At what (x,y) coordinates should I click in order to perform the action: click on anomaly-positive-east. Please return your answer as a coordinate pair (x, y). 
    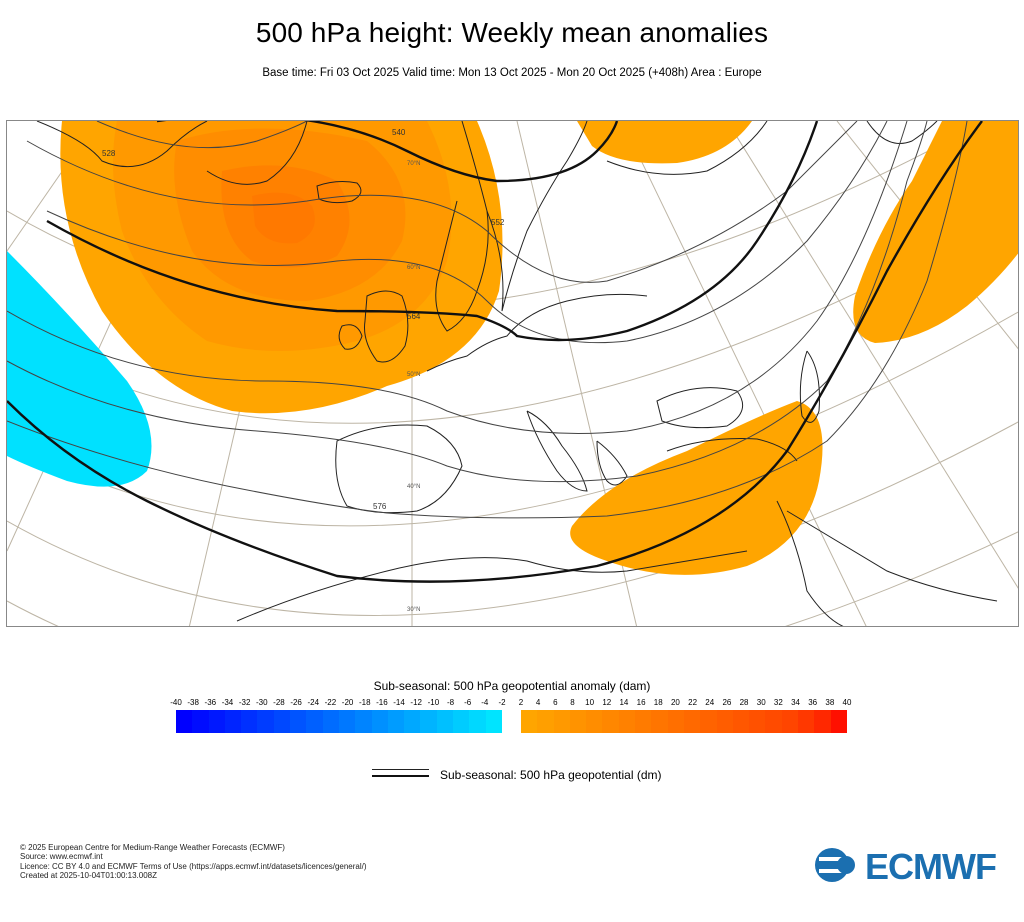
    Looking at the image, I should click on (935, 232).